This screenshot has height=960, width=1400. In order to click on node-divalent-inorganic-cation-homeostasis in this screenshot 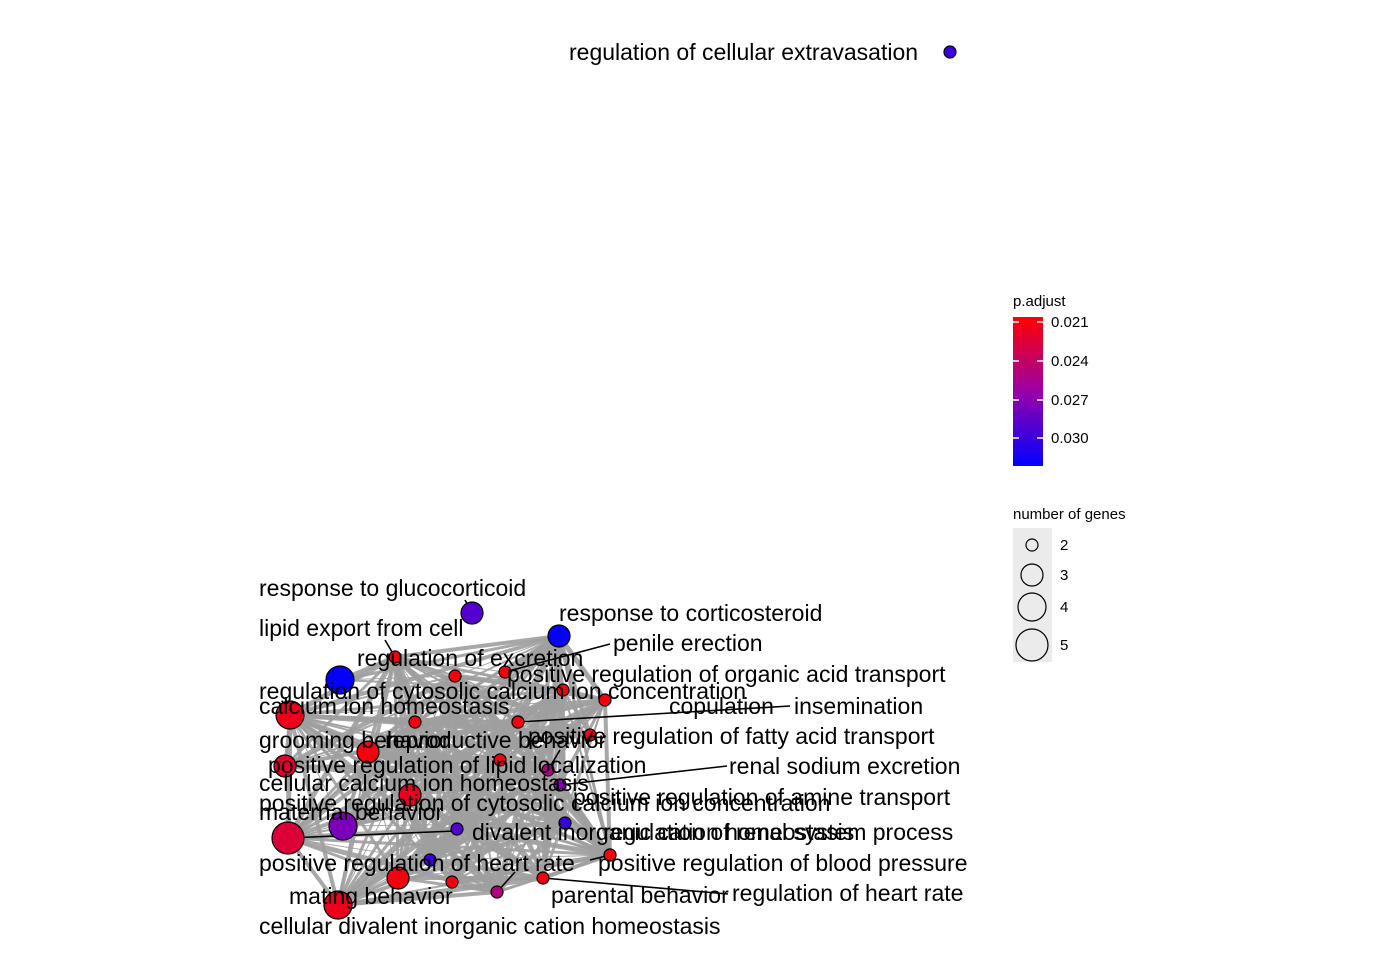, I will do `click(457, 829)`.